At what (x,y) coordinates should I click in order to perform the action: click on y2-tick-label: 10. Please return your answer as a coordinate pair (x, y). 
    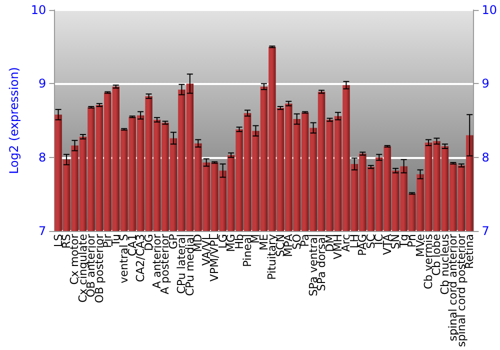
    Looking at the image, I should click on (490, 10).